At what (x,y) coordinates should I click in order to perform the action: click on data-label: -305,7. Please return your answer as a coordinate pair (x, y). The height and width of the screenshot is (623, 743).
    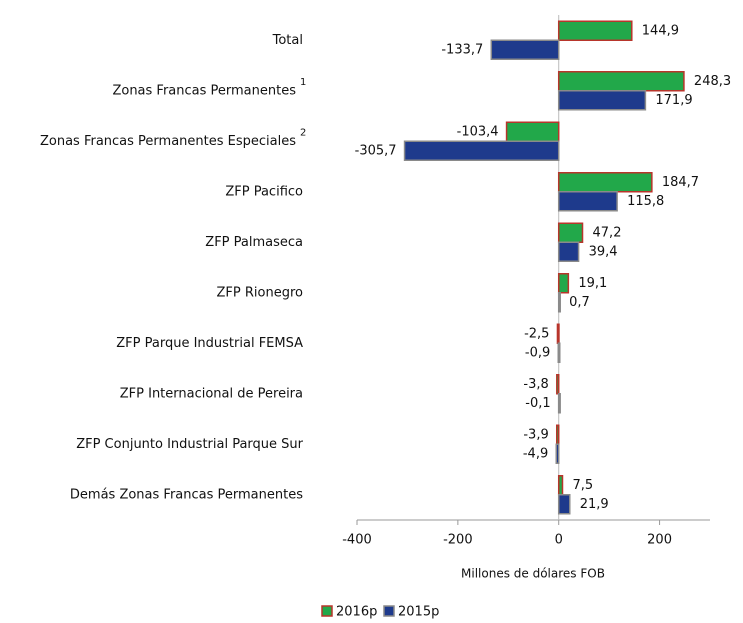
    Looking at the image, I should click on (376, 150).